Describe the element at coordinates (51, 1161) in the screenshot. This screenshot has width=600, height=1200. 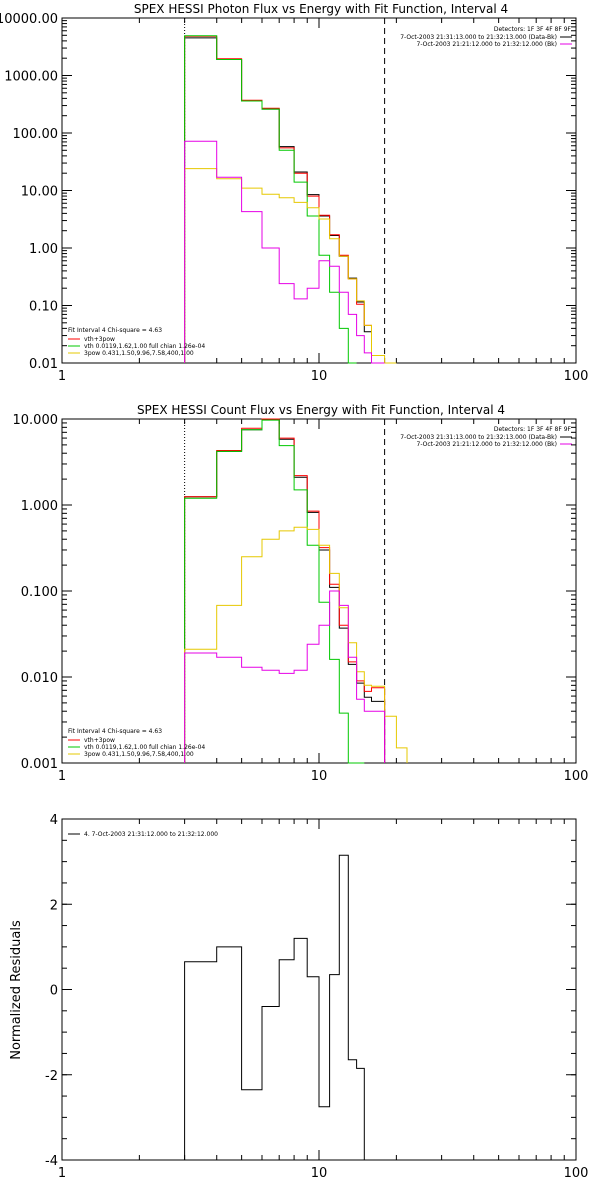
I see `y-tick-label: -4` at that location.